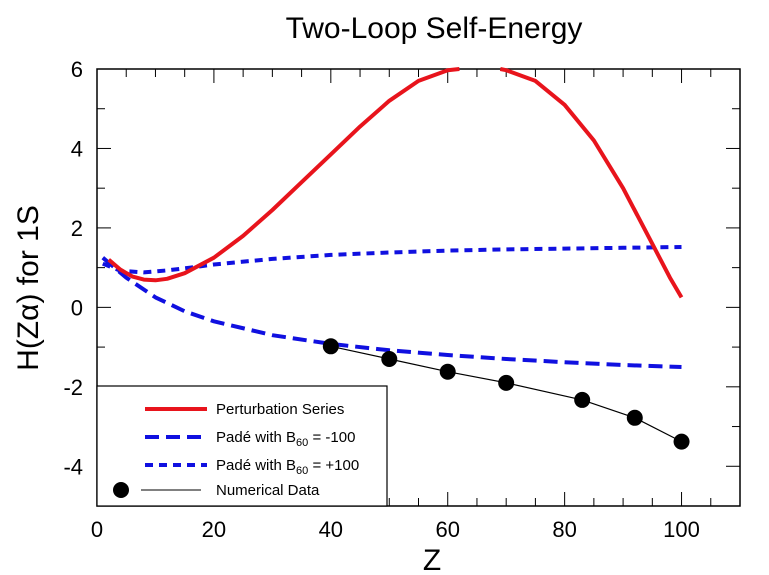 This screenshot has height=575, width=769. I want to click on chart-title: Two-Loop Self-Energy, so click(434, 28).